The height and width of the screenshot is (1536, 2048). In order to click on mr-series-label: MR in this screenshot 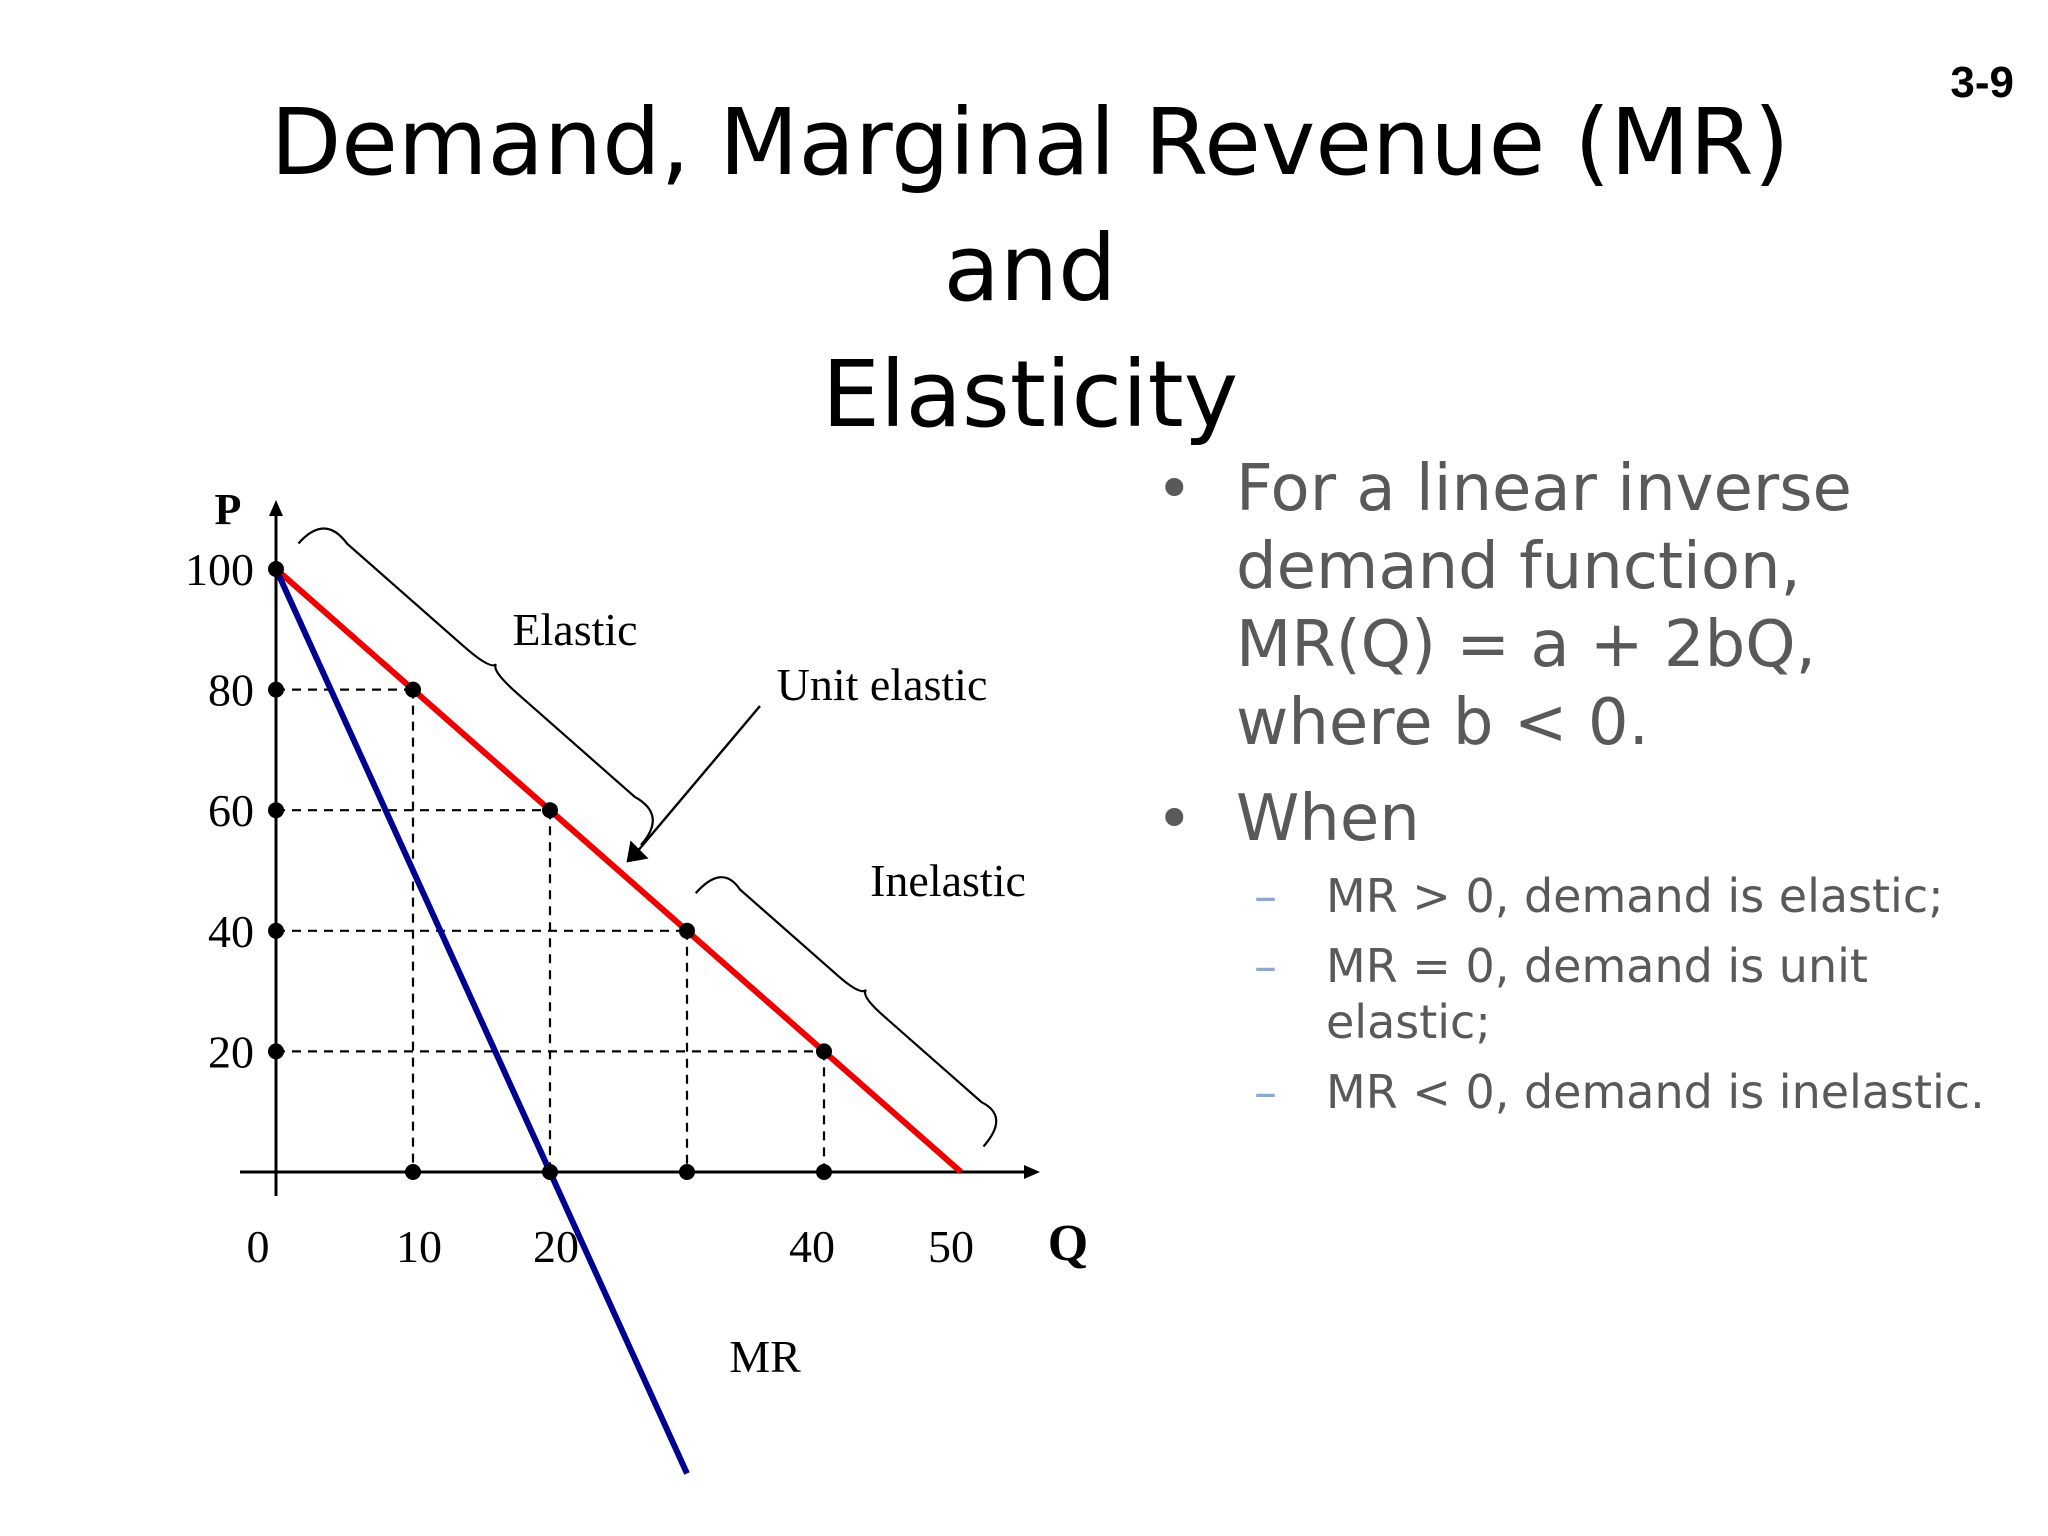, I will do `click(765, 1356)`.